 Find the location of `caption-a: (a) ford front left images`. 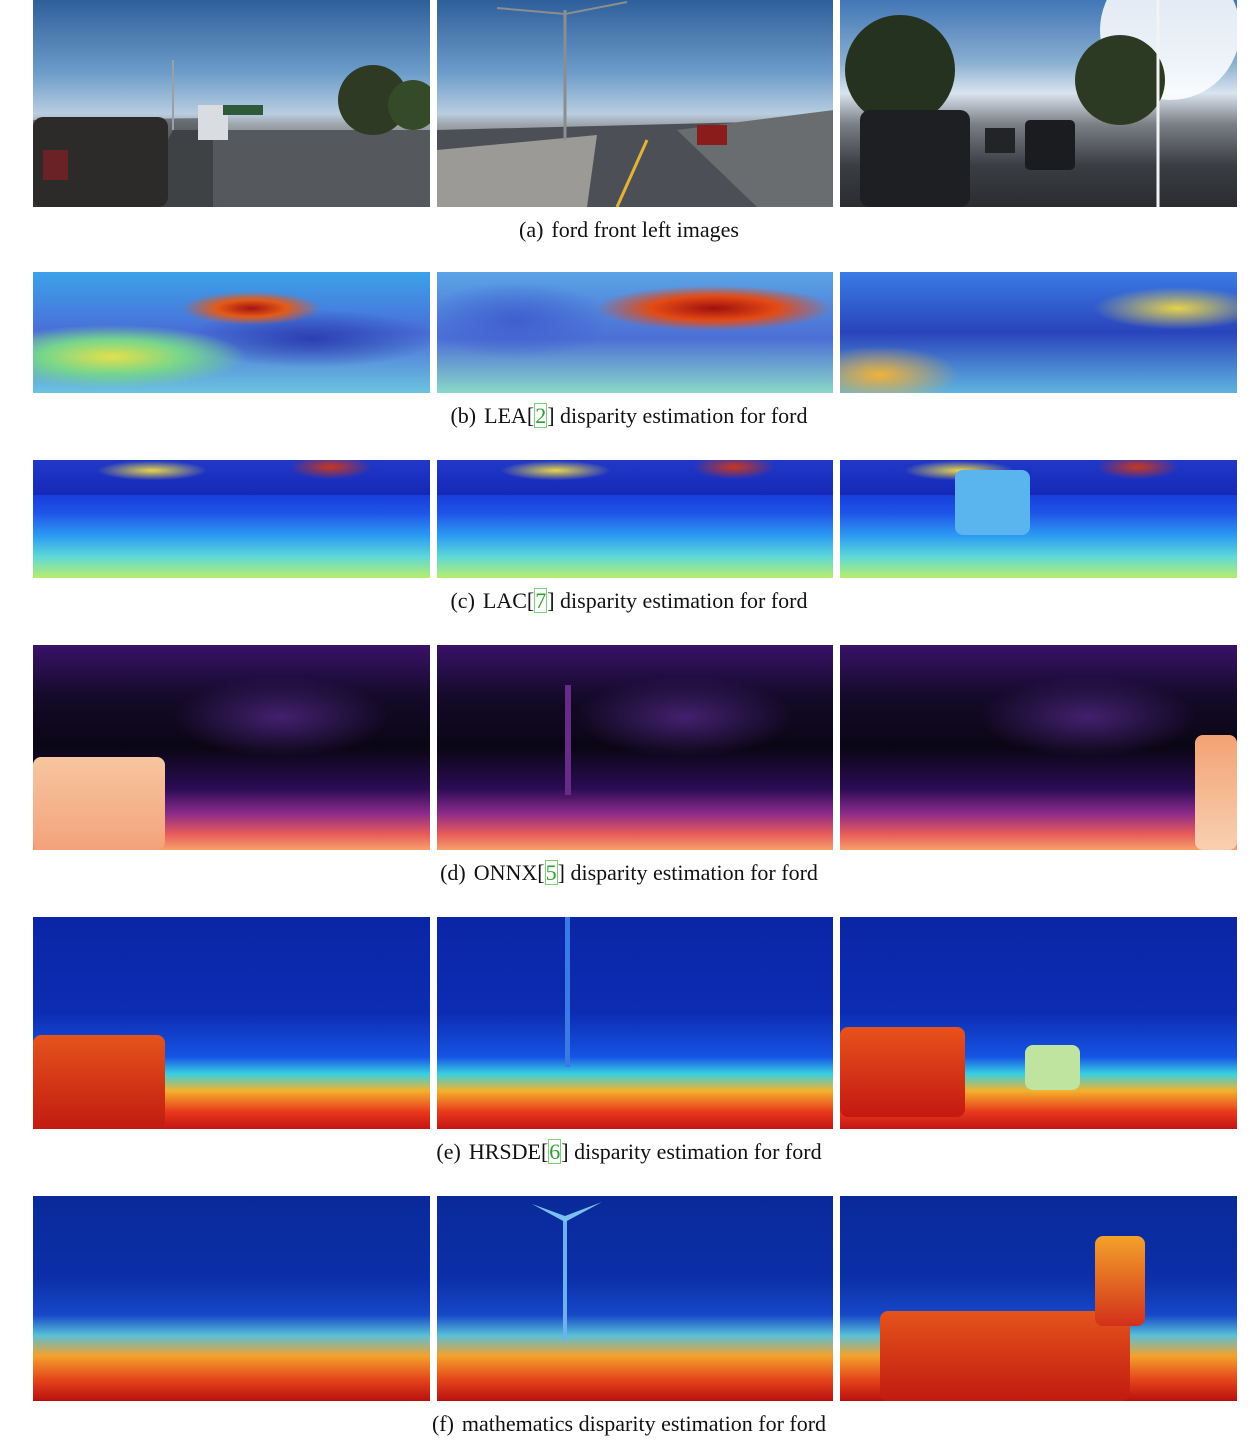

caption-a: (a) ford front left images is located at coordinates (629, 229).